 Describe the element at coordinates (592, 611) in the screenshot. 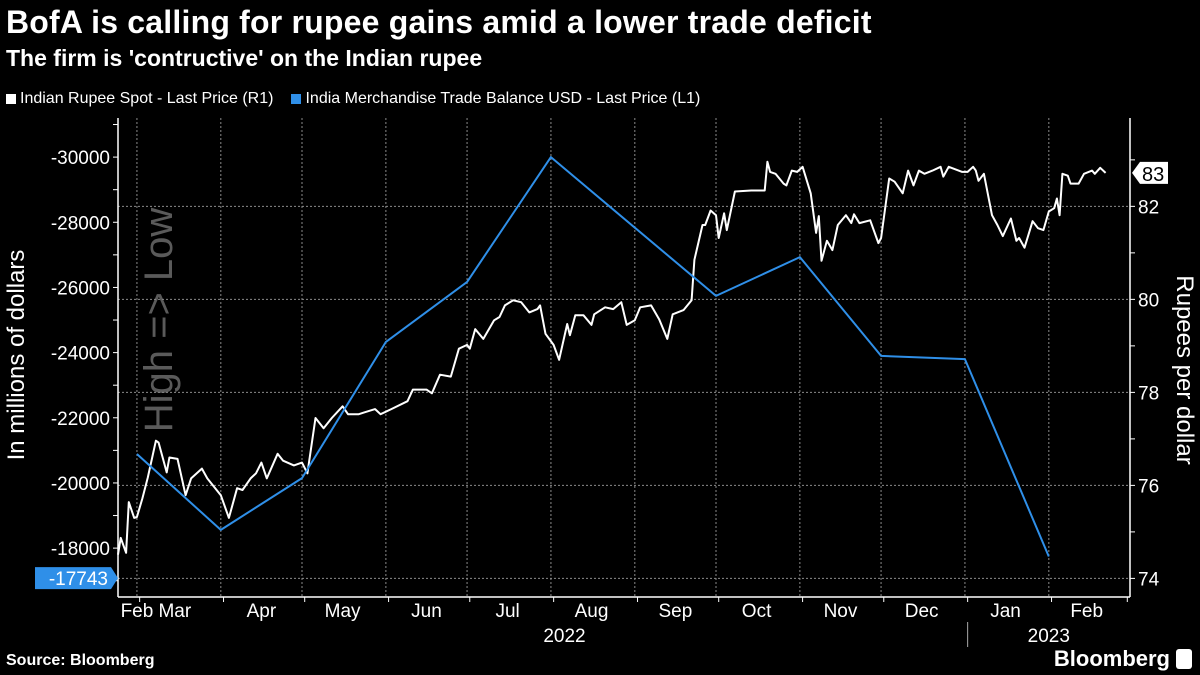

I see `x-month-label: Aug` at that location.